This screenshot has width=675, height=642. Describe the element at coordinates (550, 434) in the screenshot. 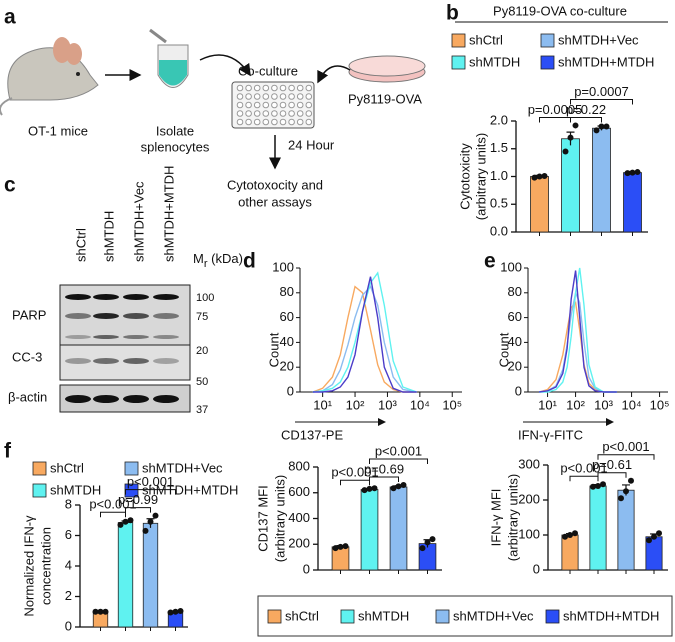

I see `x-axis-title: IFN-γ-FITC` at that location.